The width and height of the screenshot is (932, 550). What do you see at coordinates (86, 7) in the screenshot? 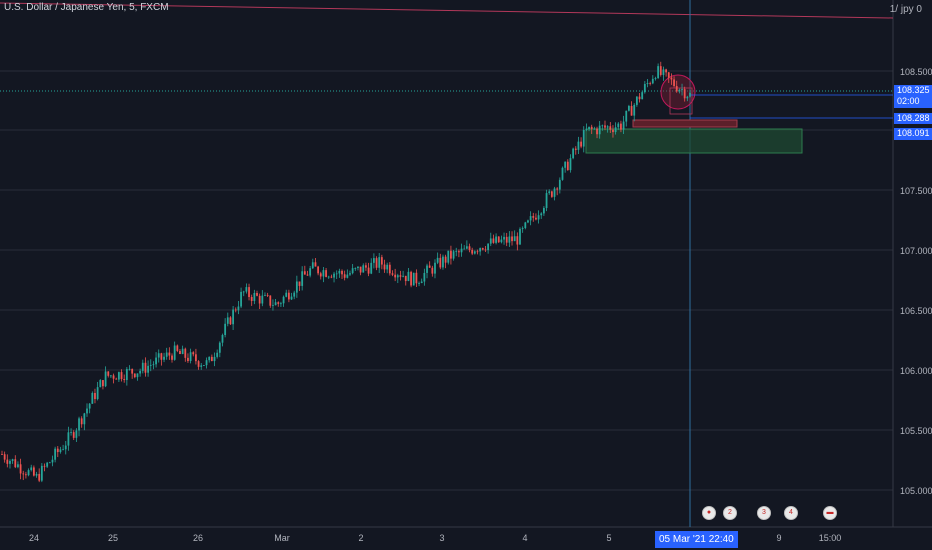
I see `symbol-title: U.S. Dollar / Japanese Yen, 5, FXCM` at bounding box center [86, 7].